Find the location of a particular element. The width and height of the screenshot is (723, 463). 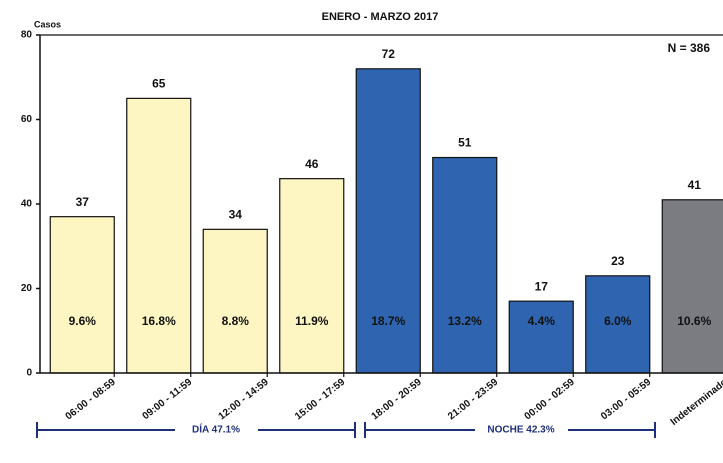

y-tick-label: 0 is located at coordinates (29, 373).